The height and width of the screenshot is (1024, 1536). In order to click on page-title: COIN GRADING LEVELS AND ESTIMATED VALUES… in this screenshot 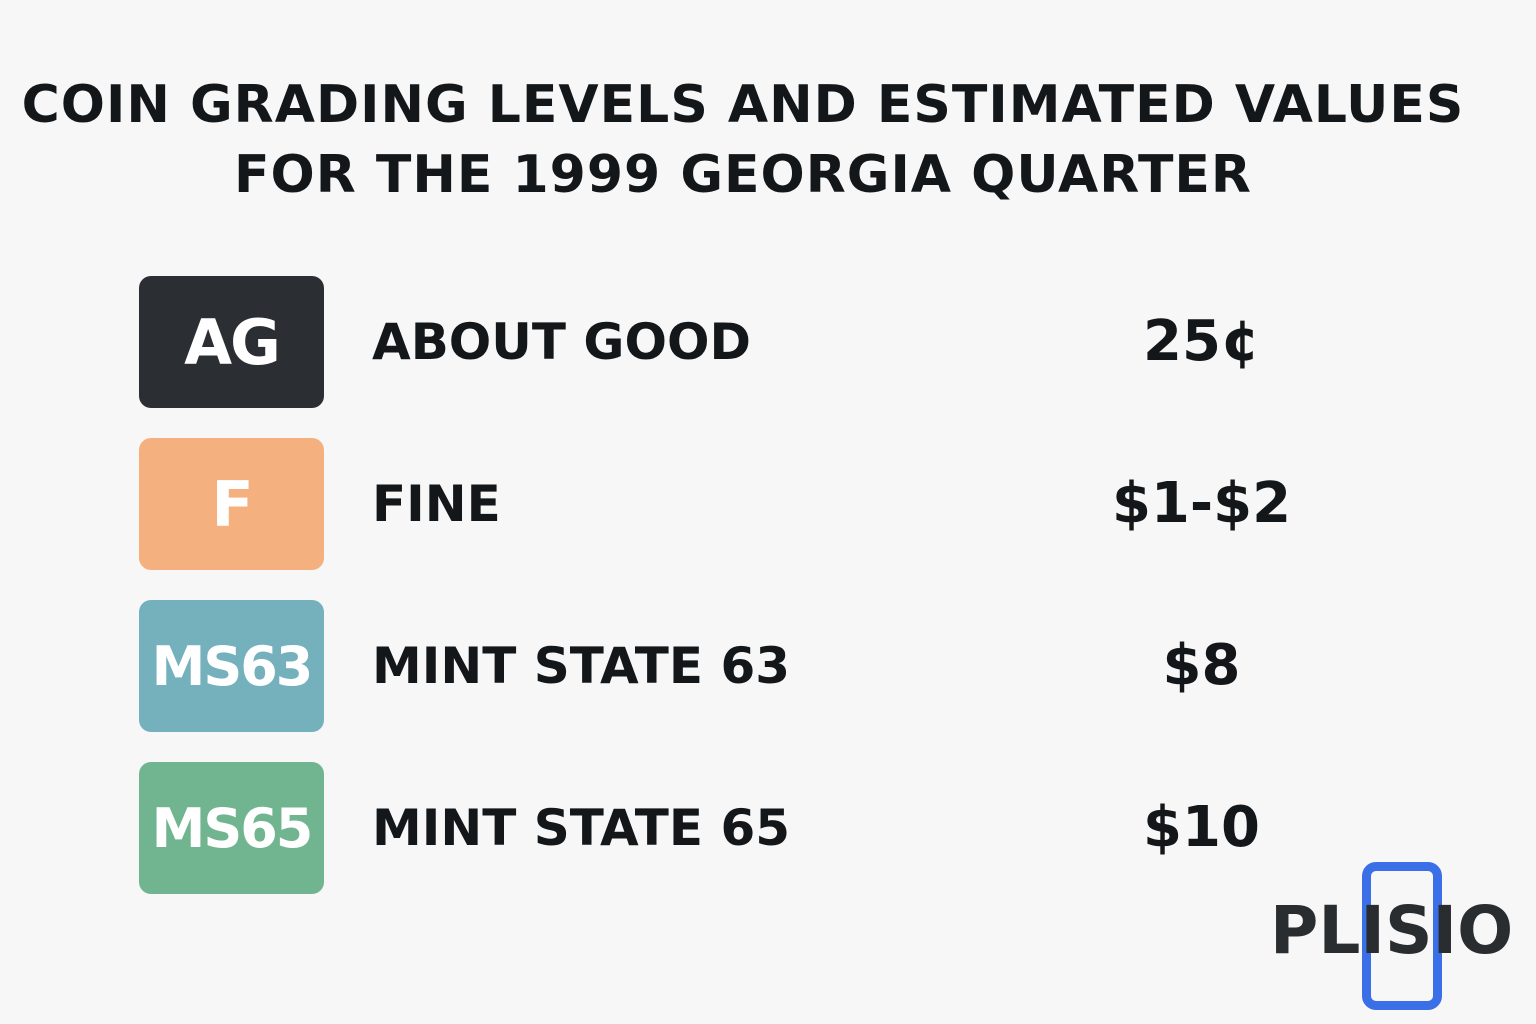, I will do `click(743, 140)`.